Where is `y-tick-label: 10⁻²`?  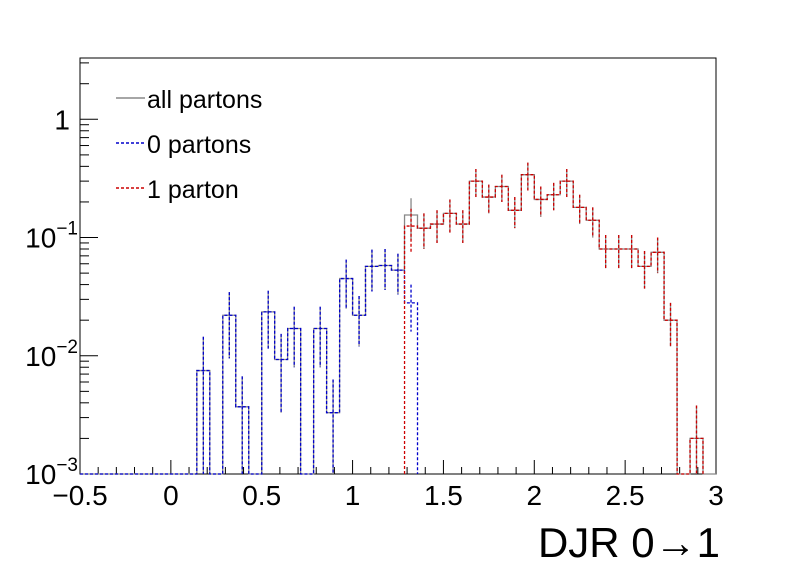 y-tick-label: 10⁻² is located at coordinates (51, 354).